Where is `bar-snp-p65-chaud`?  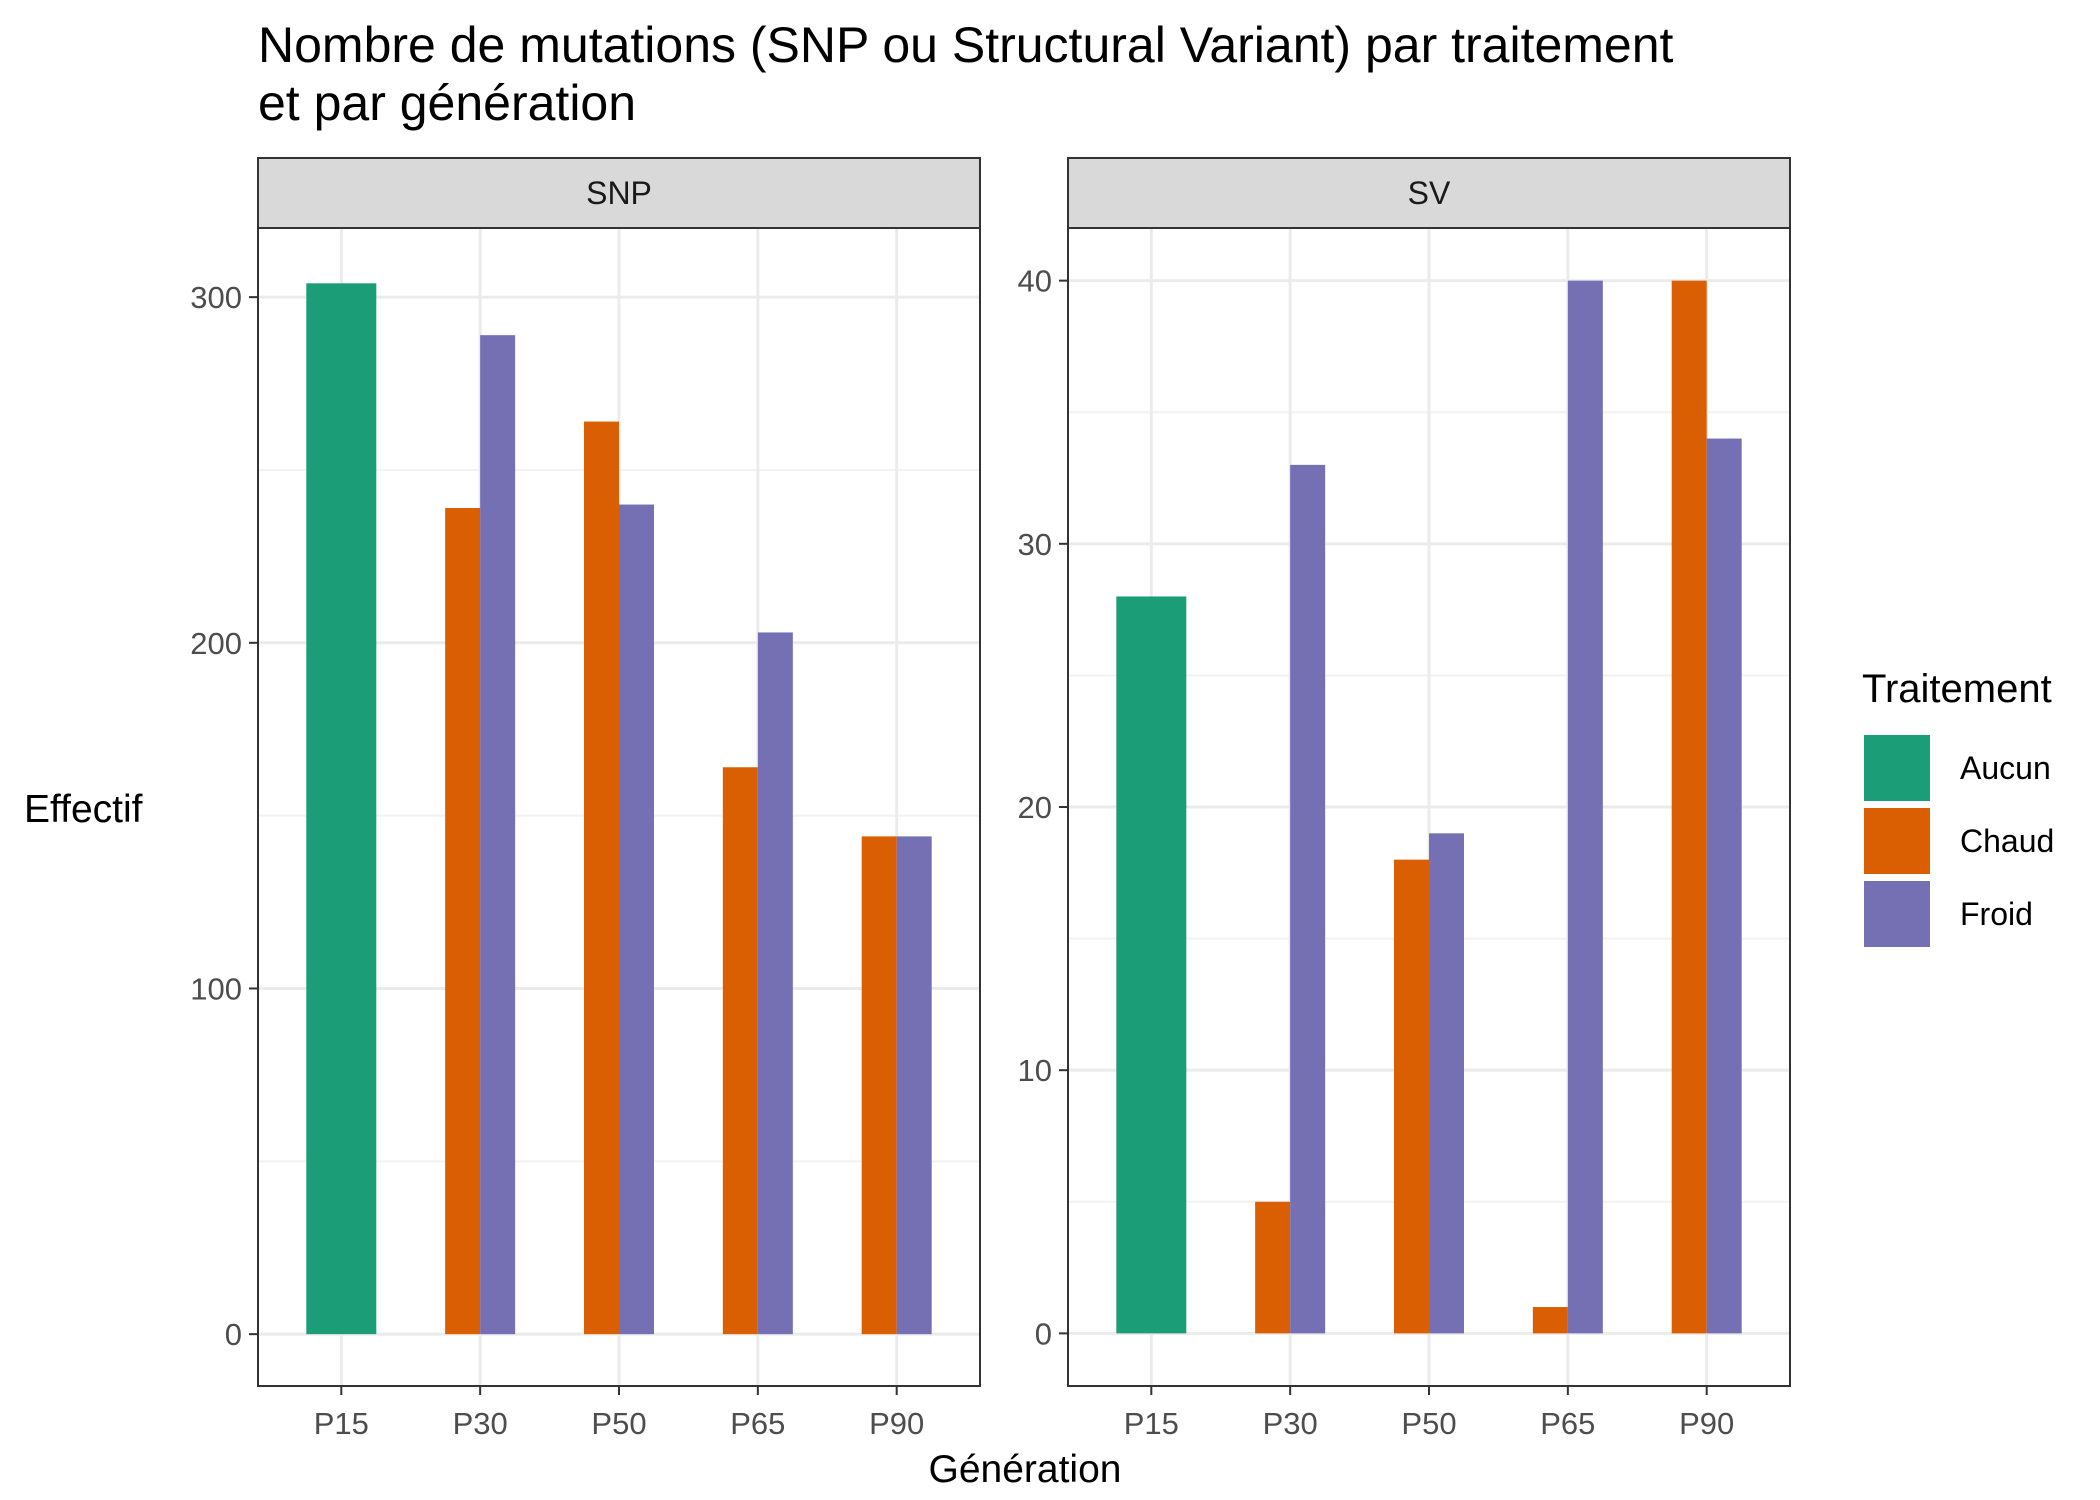
bar-snp-p65-chaud is located at coordinates (740, 1051).